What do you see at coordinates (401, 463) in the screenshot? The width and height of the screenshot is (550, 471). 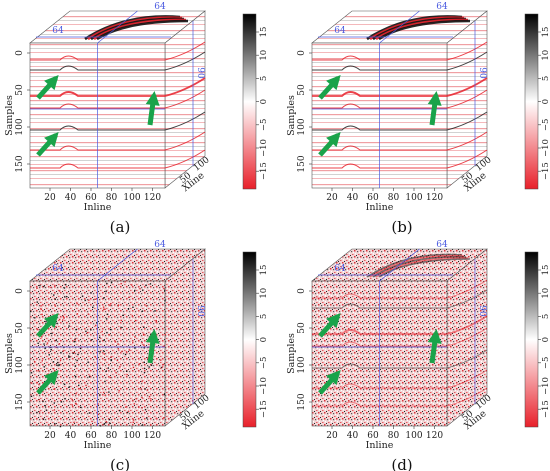 I see `panel-label: (d)` at bounding box center [401, 463].